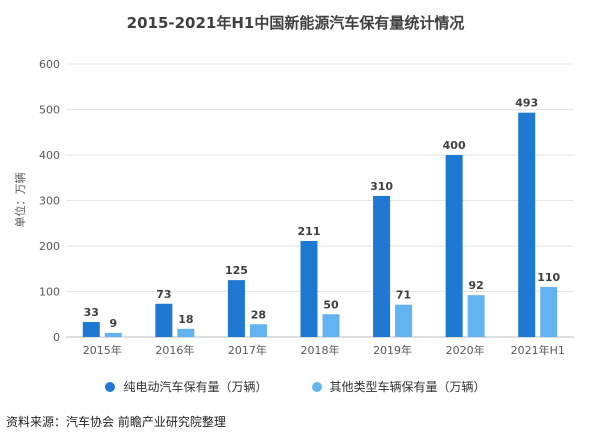 Image resolution: width=591 pixels, height=441 pixels. I want to click on bar-value-label: 28, so click(258, 314).